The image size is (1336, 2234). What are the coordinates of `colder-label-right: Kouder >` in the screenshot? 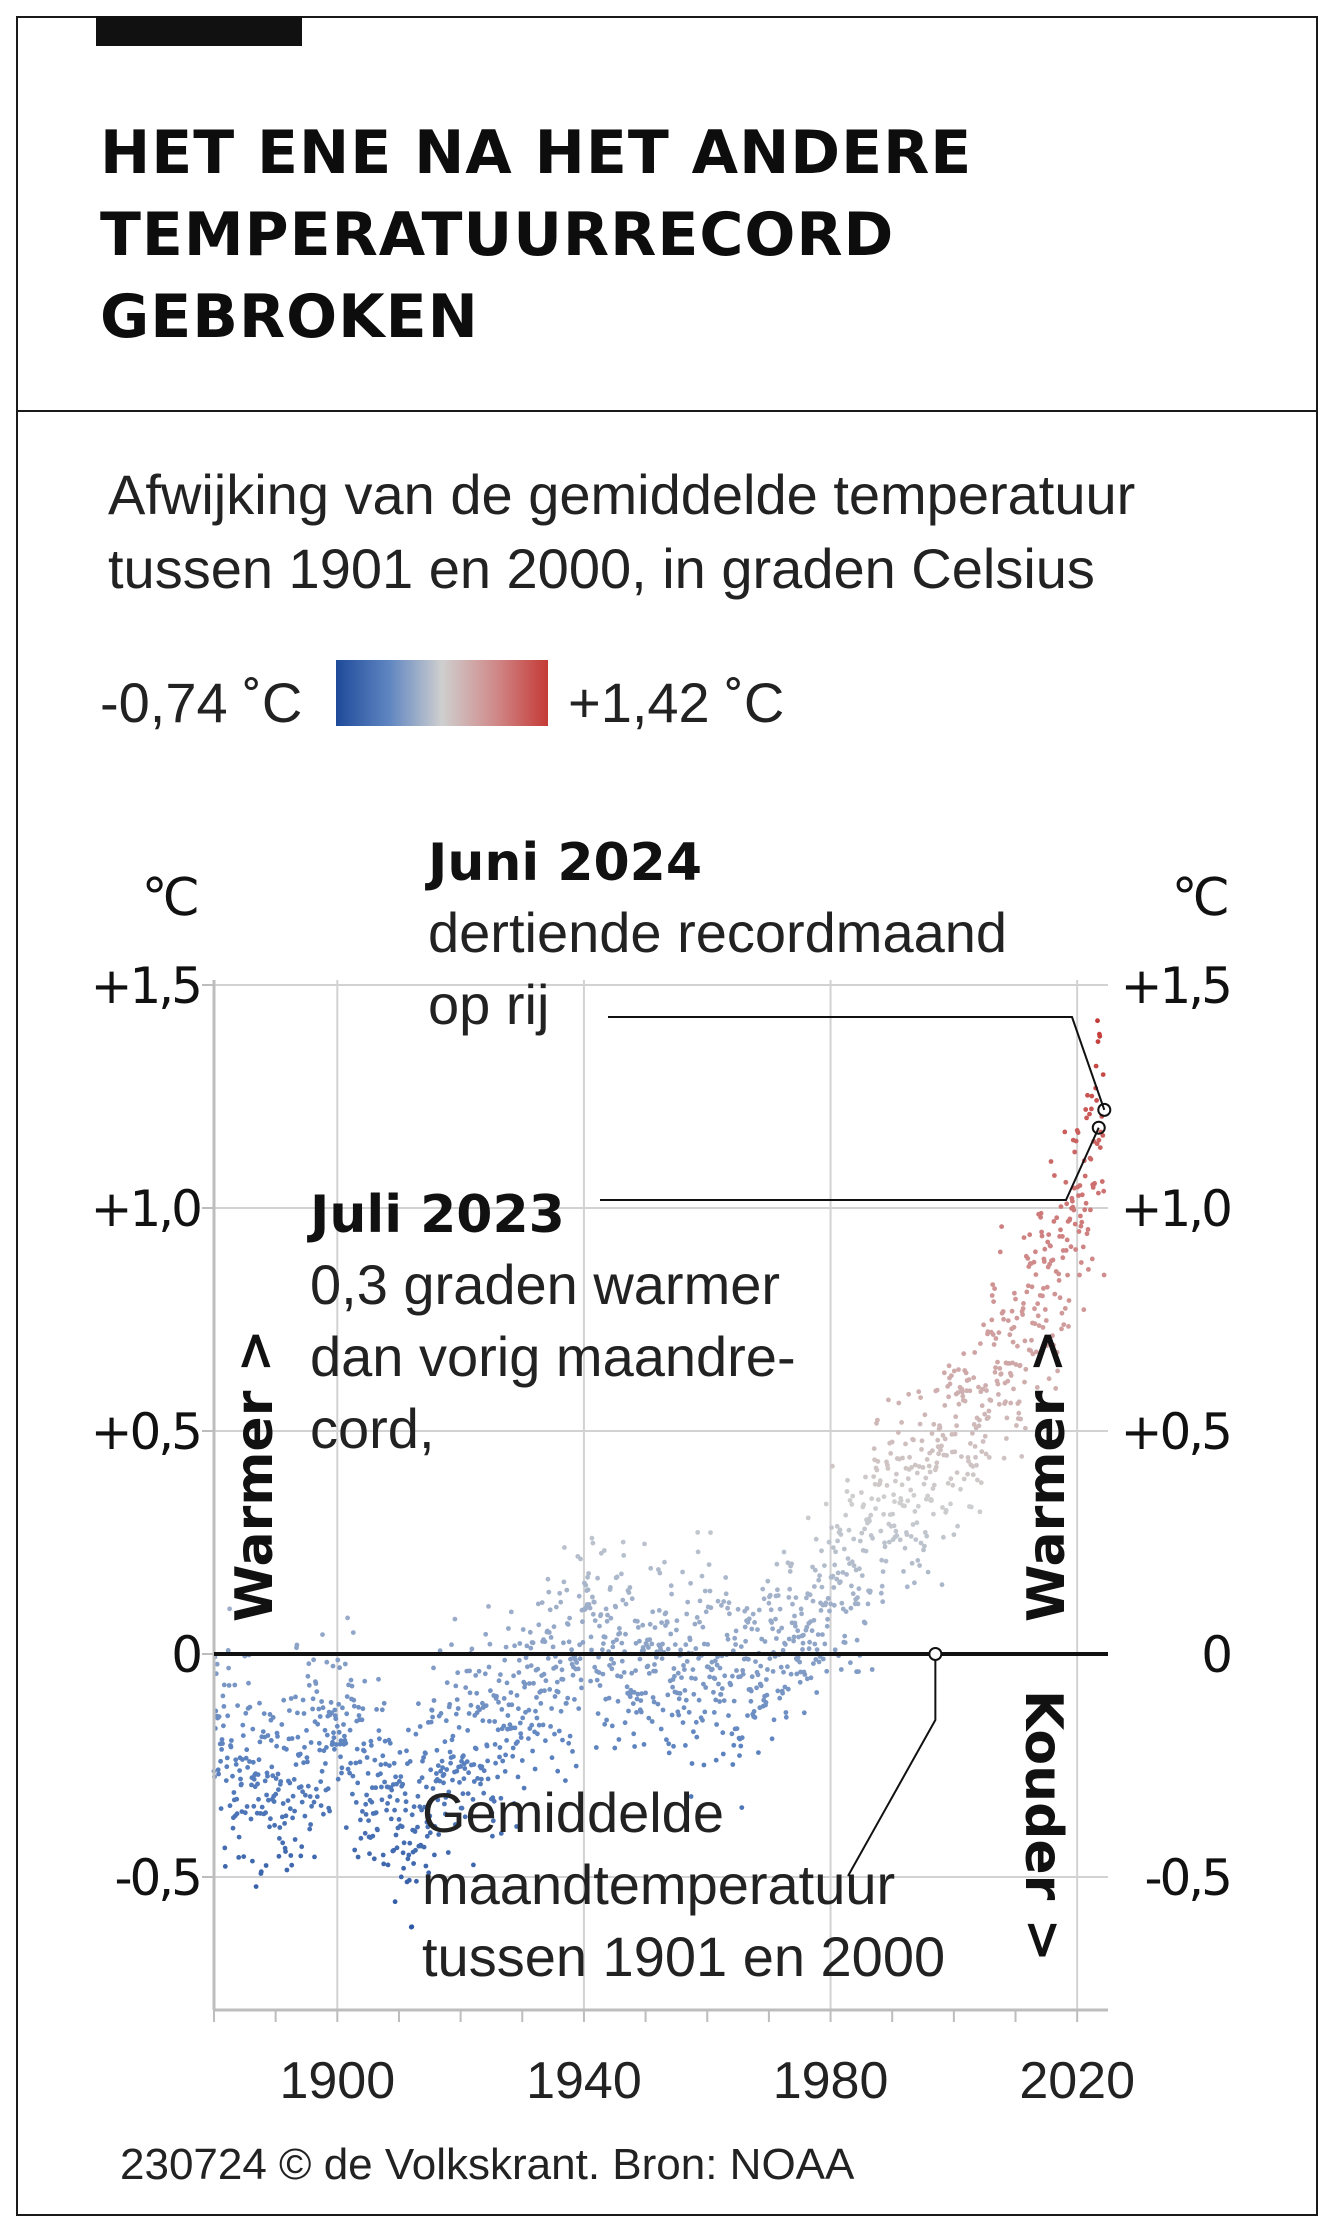 It's located at (1043, 1826).